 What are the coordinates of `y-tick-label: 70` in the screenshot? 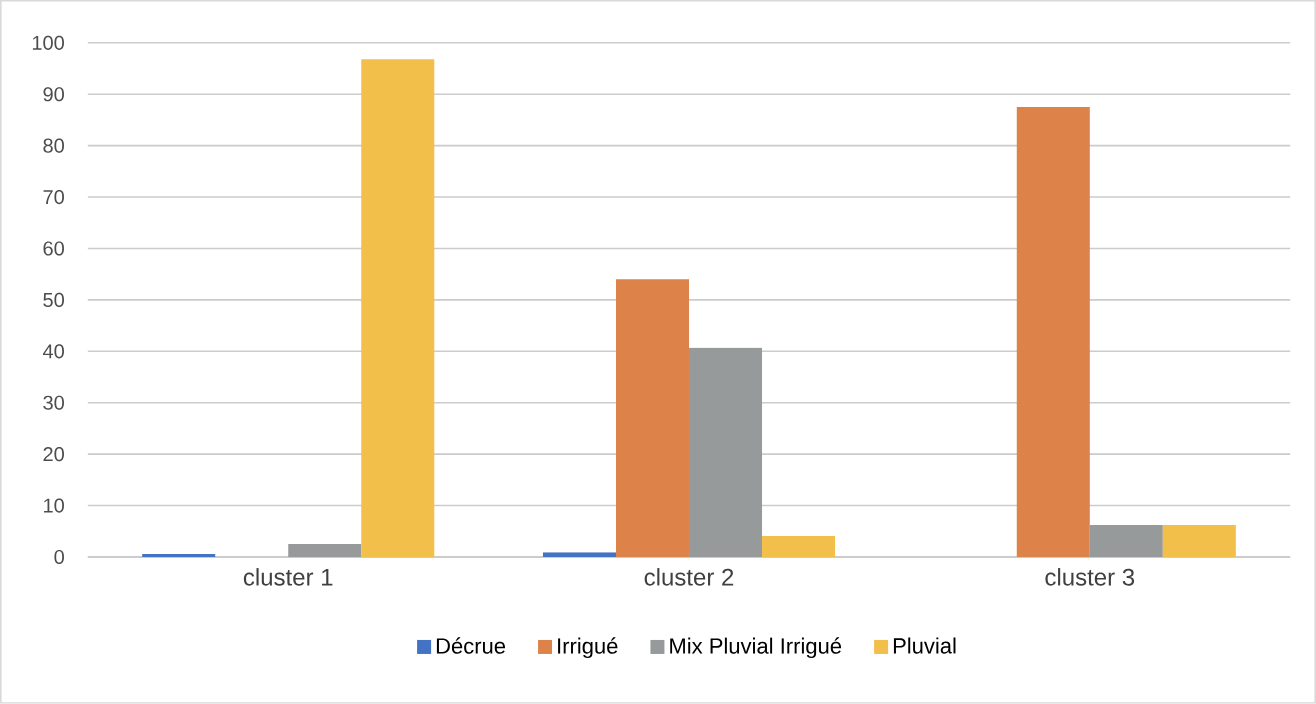 It's located at (53, 197).